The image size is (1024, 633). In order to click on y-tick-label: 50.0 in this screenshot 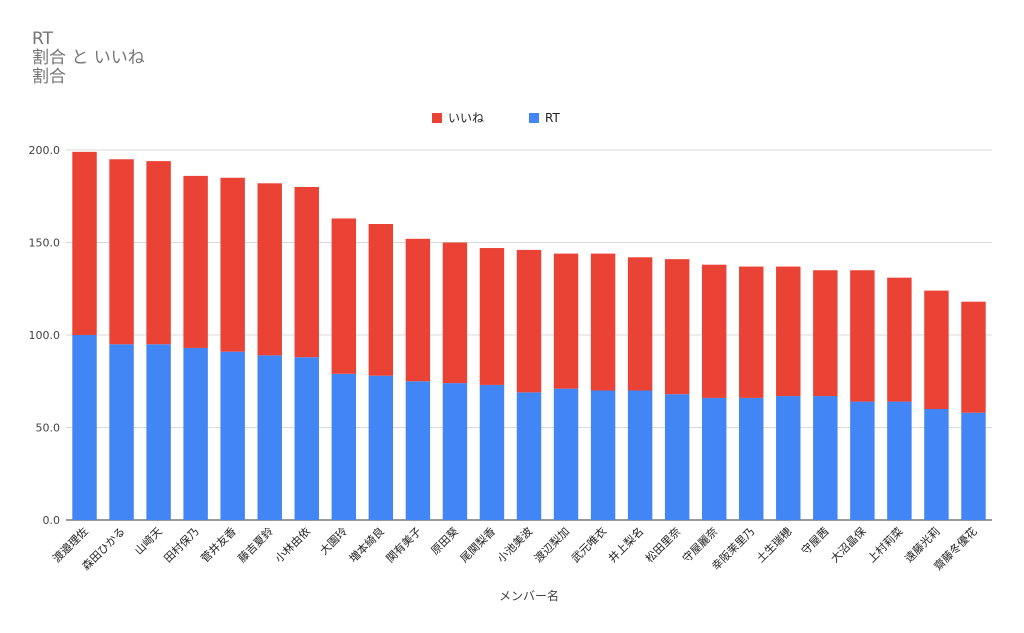, I will do `click(48, 428)`.